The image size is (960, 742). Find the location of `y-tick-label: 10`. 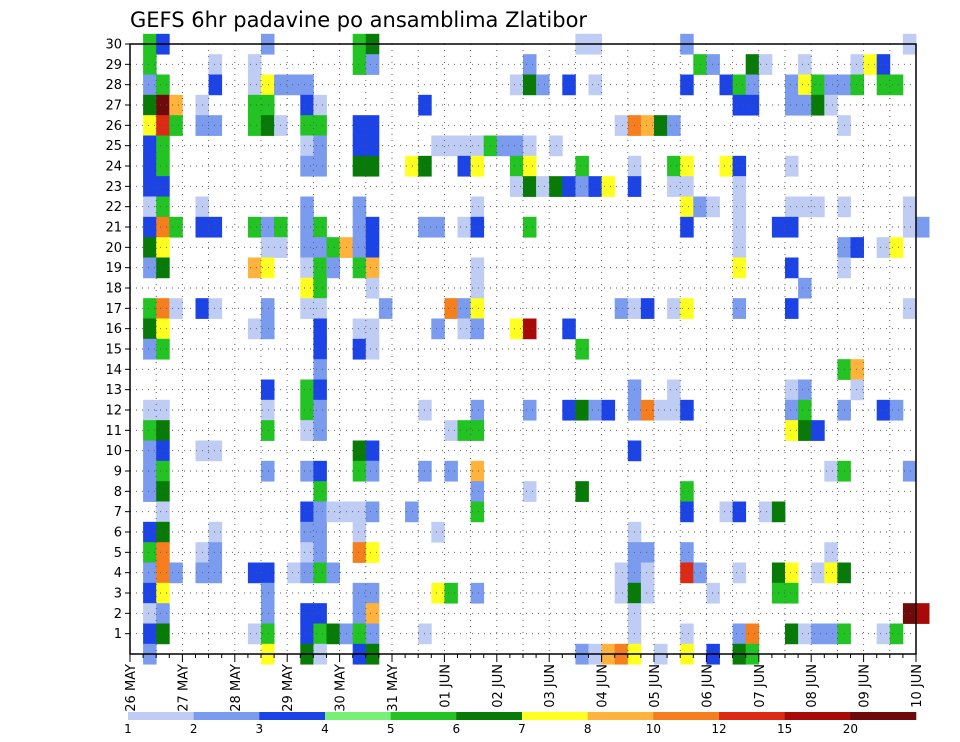

y-tick-label: 10 is located at coordinates (113, 451).